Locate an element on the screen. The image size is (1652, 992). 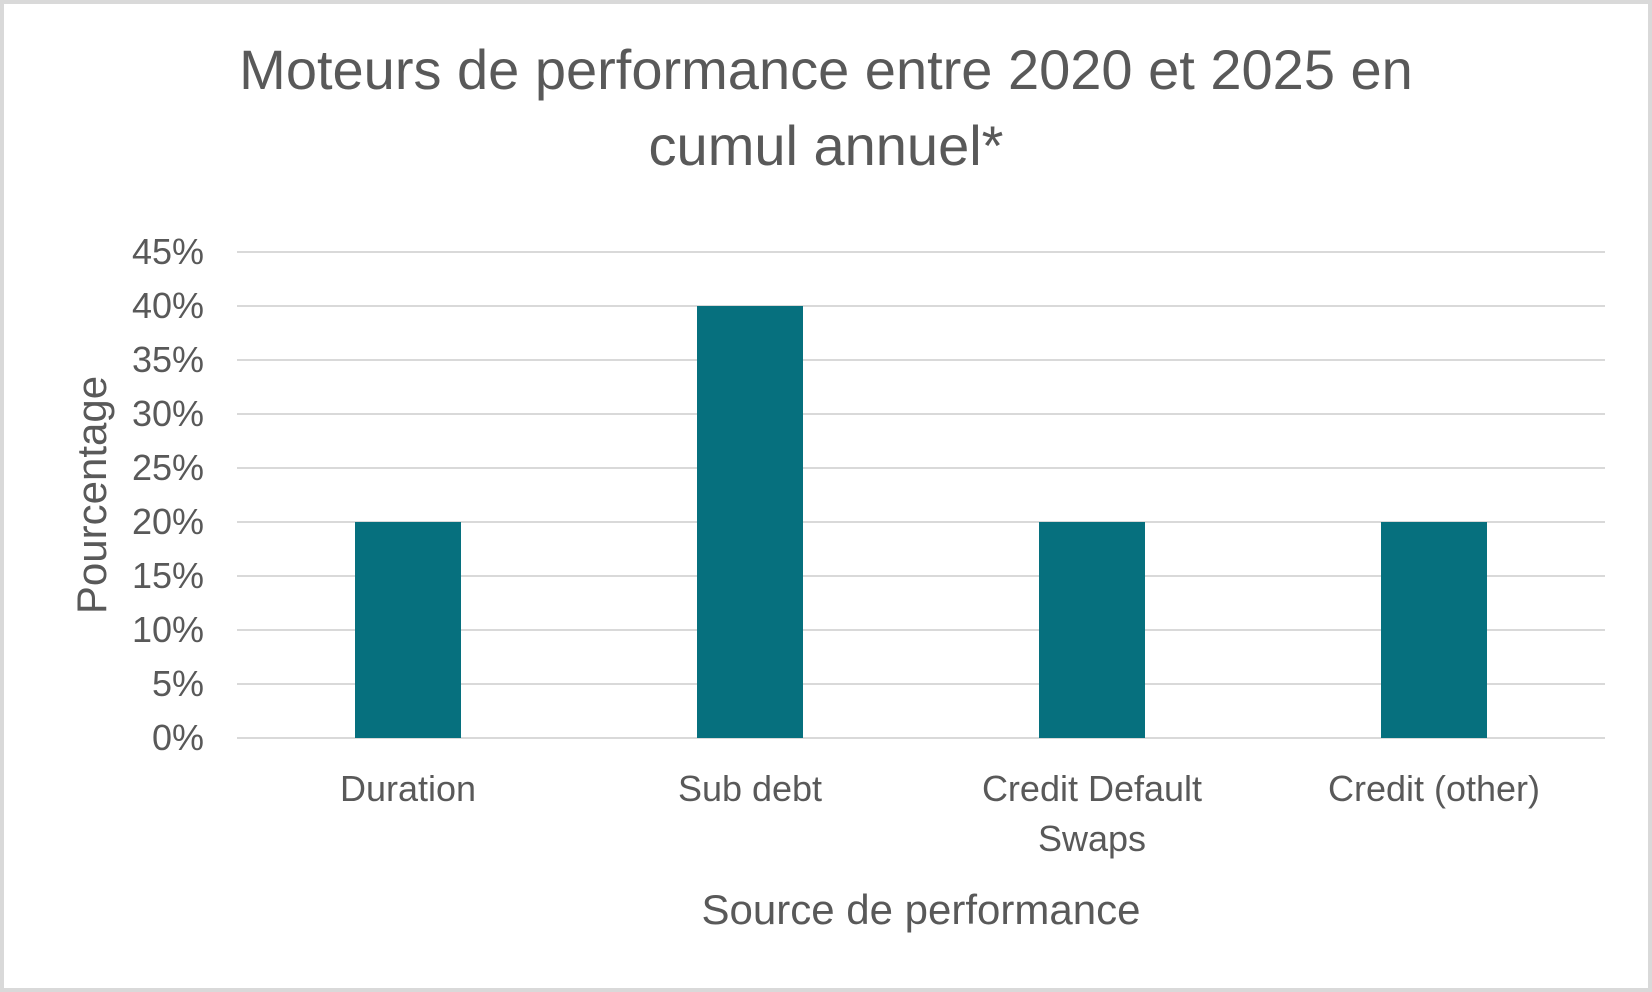
y-tick-label: 35% is located at coordinates (167, 359).